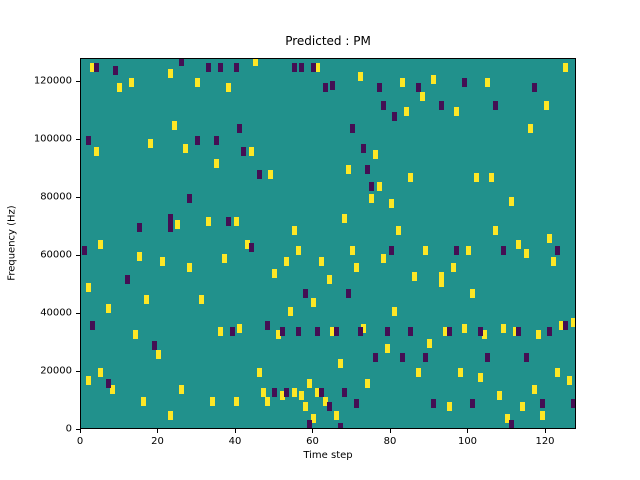  Describe the element at coordinates (56, 313) in the screenshot. I see `y-tick-label: 40000` at that location.